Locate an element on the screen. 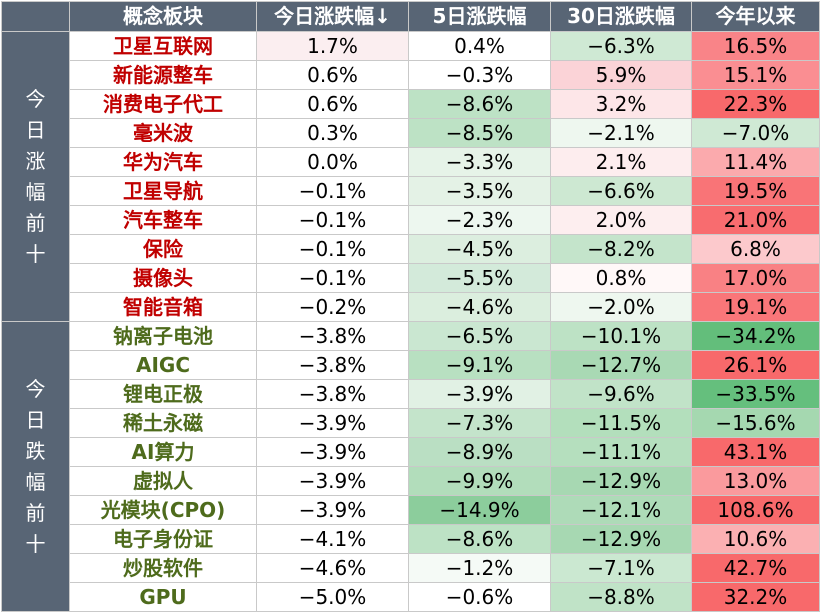 The height and width of the screenshot is (612, 820). ytd-change-cell: 6.8% is located at coordinates (755, 249).